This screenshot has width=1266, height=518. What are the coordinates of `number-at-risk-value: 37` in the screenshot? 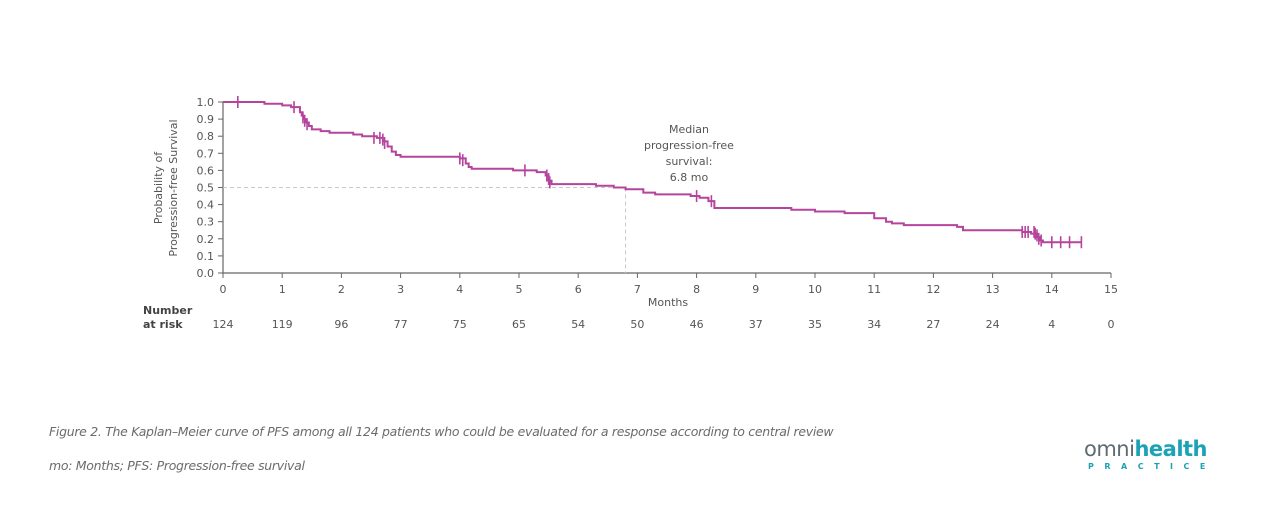 It's located at (756, 324).